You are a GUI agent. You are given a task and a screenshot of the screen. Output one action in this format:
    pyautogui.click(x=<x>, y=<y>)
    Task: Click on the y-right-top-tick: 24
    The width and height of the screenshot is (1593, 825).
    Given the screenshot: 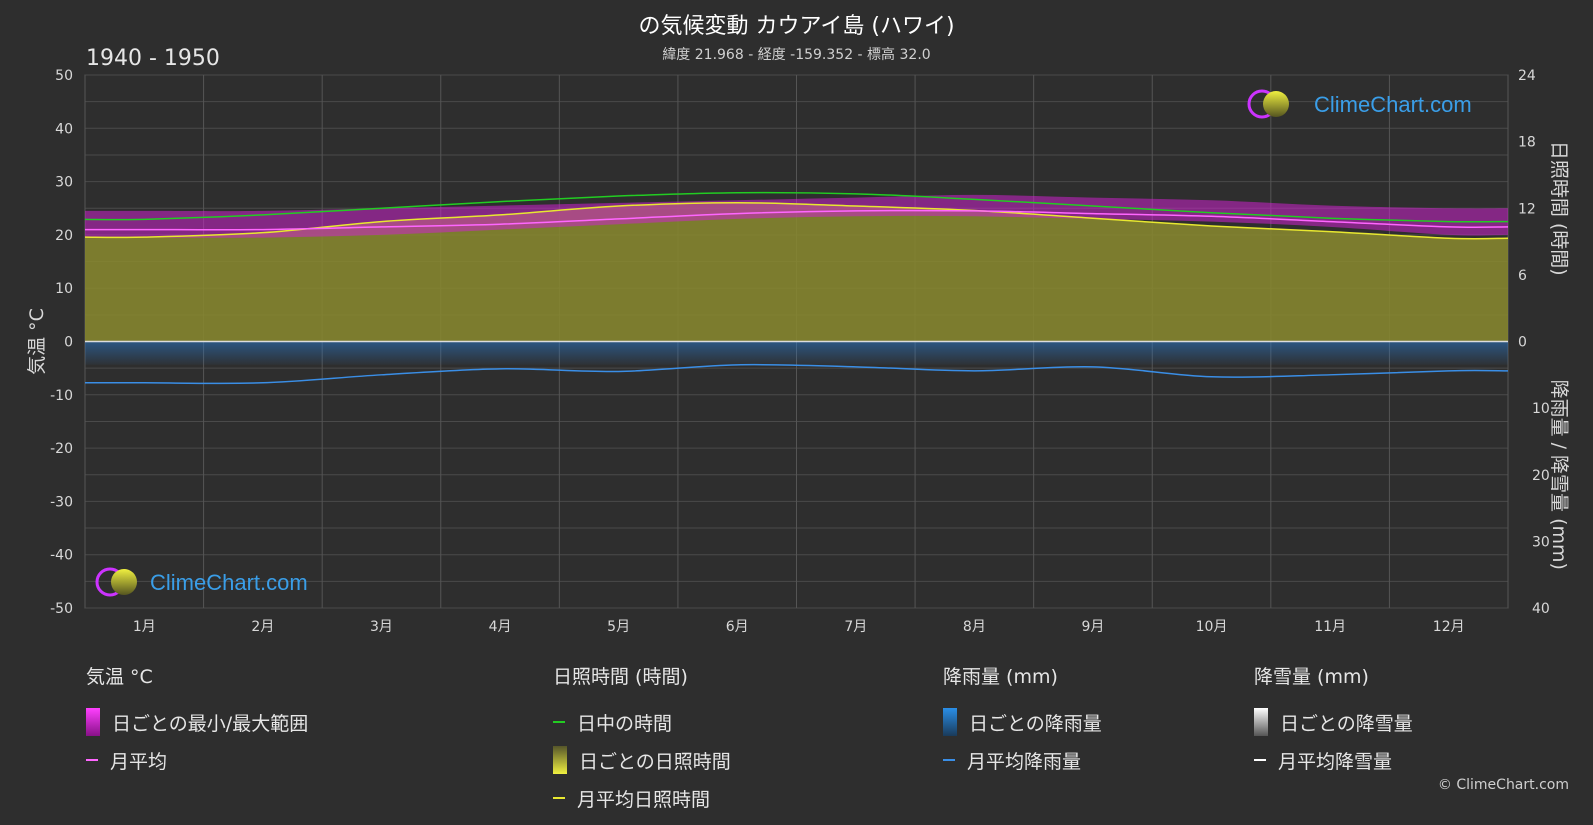 What is the action you would take?
    pyautogui.click(x=1527, y=76)
    